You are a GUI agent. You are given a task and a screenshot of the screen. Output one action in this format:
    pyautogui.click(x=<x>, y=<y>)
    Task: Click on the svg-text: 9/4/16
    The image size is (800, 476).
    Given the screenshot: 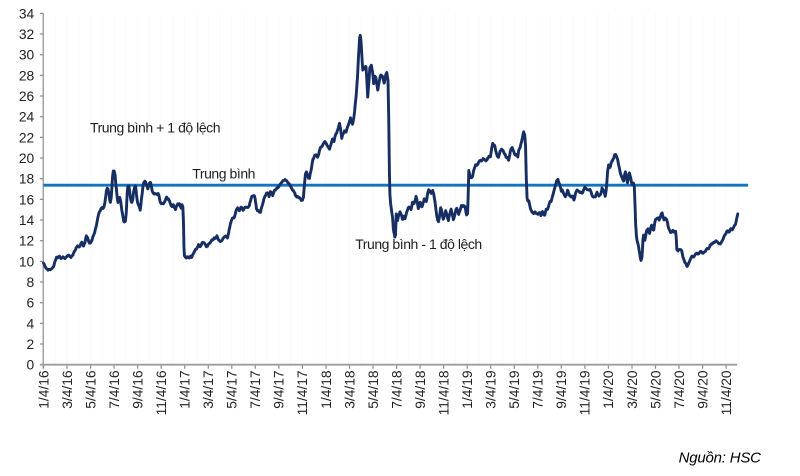 What is the action you would take?
    pyautogui.click(x=138, y=389)
    